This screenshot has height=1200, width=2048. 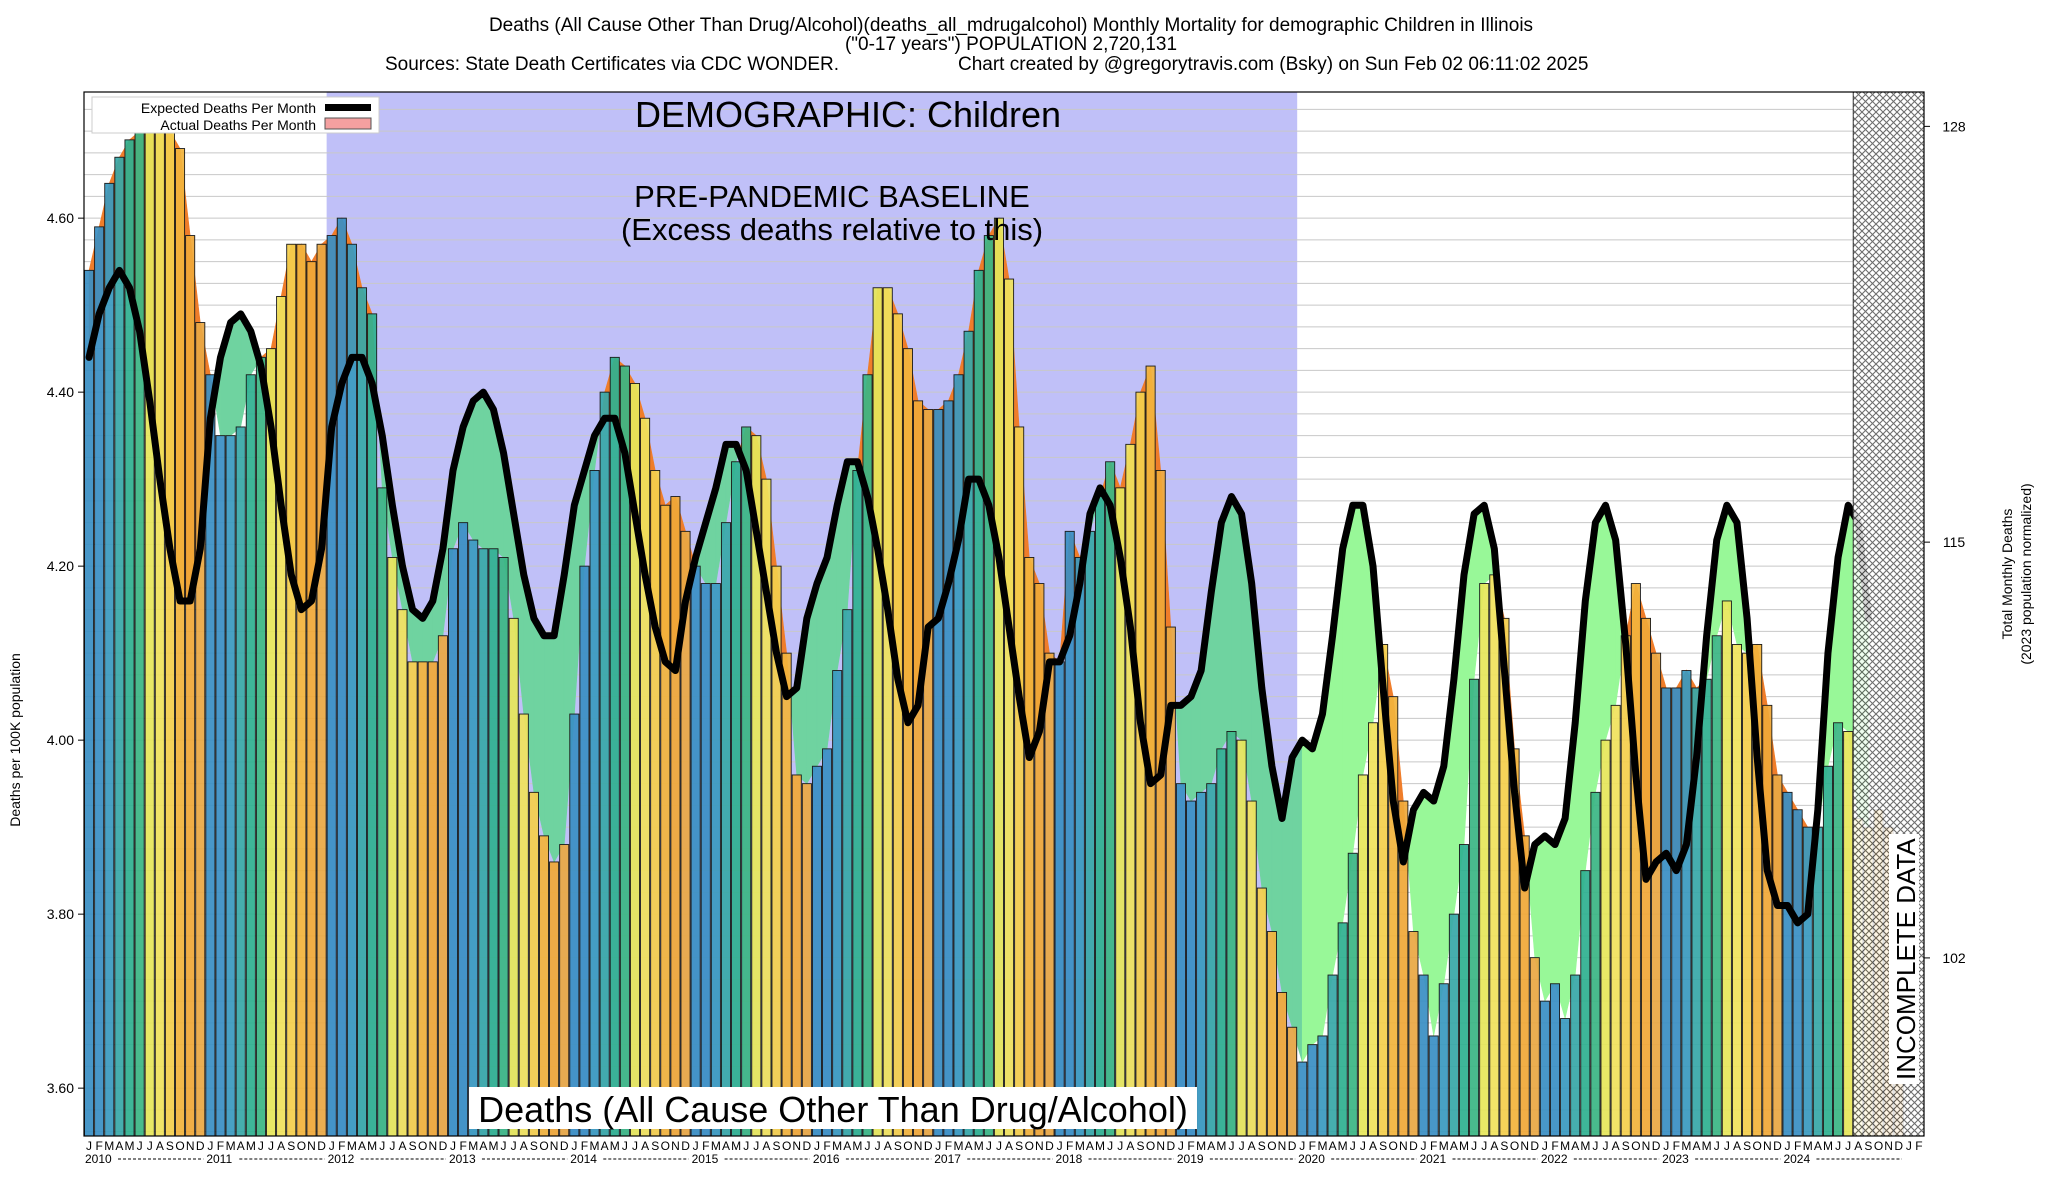 What do you see at coordinates (832, 229) in the screenshot?
I see `baseline-label-line2: (Excess deaths relative to this)` at bounding box center [832, 229].